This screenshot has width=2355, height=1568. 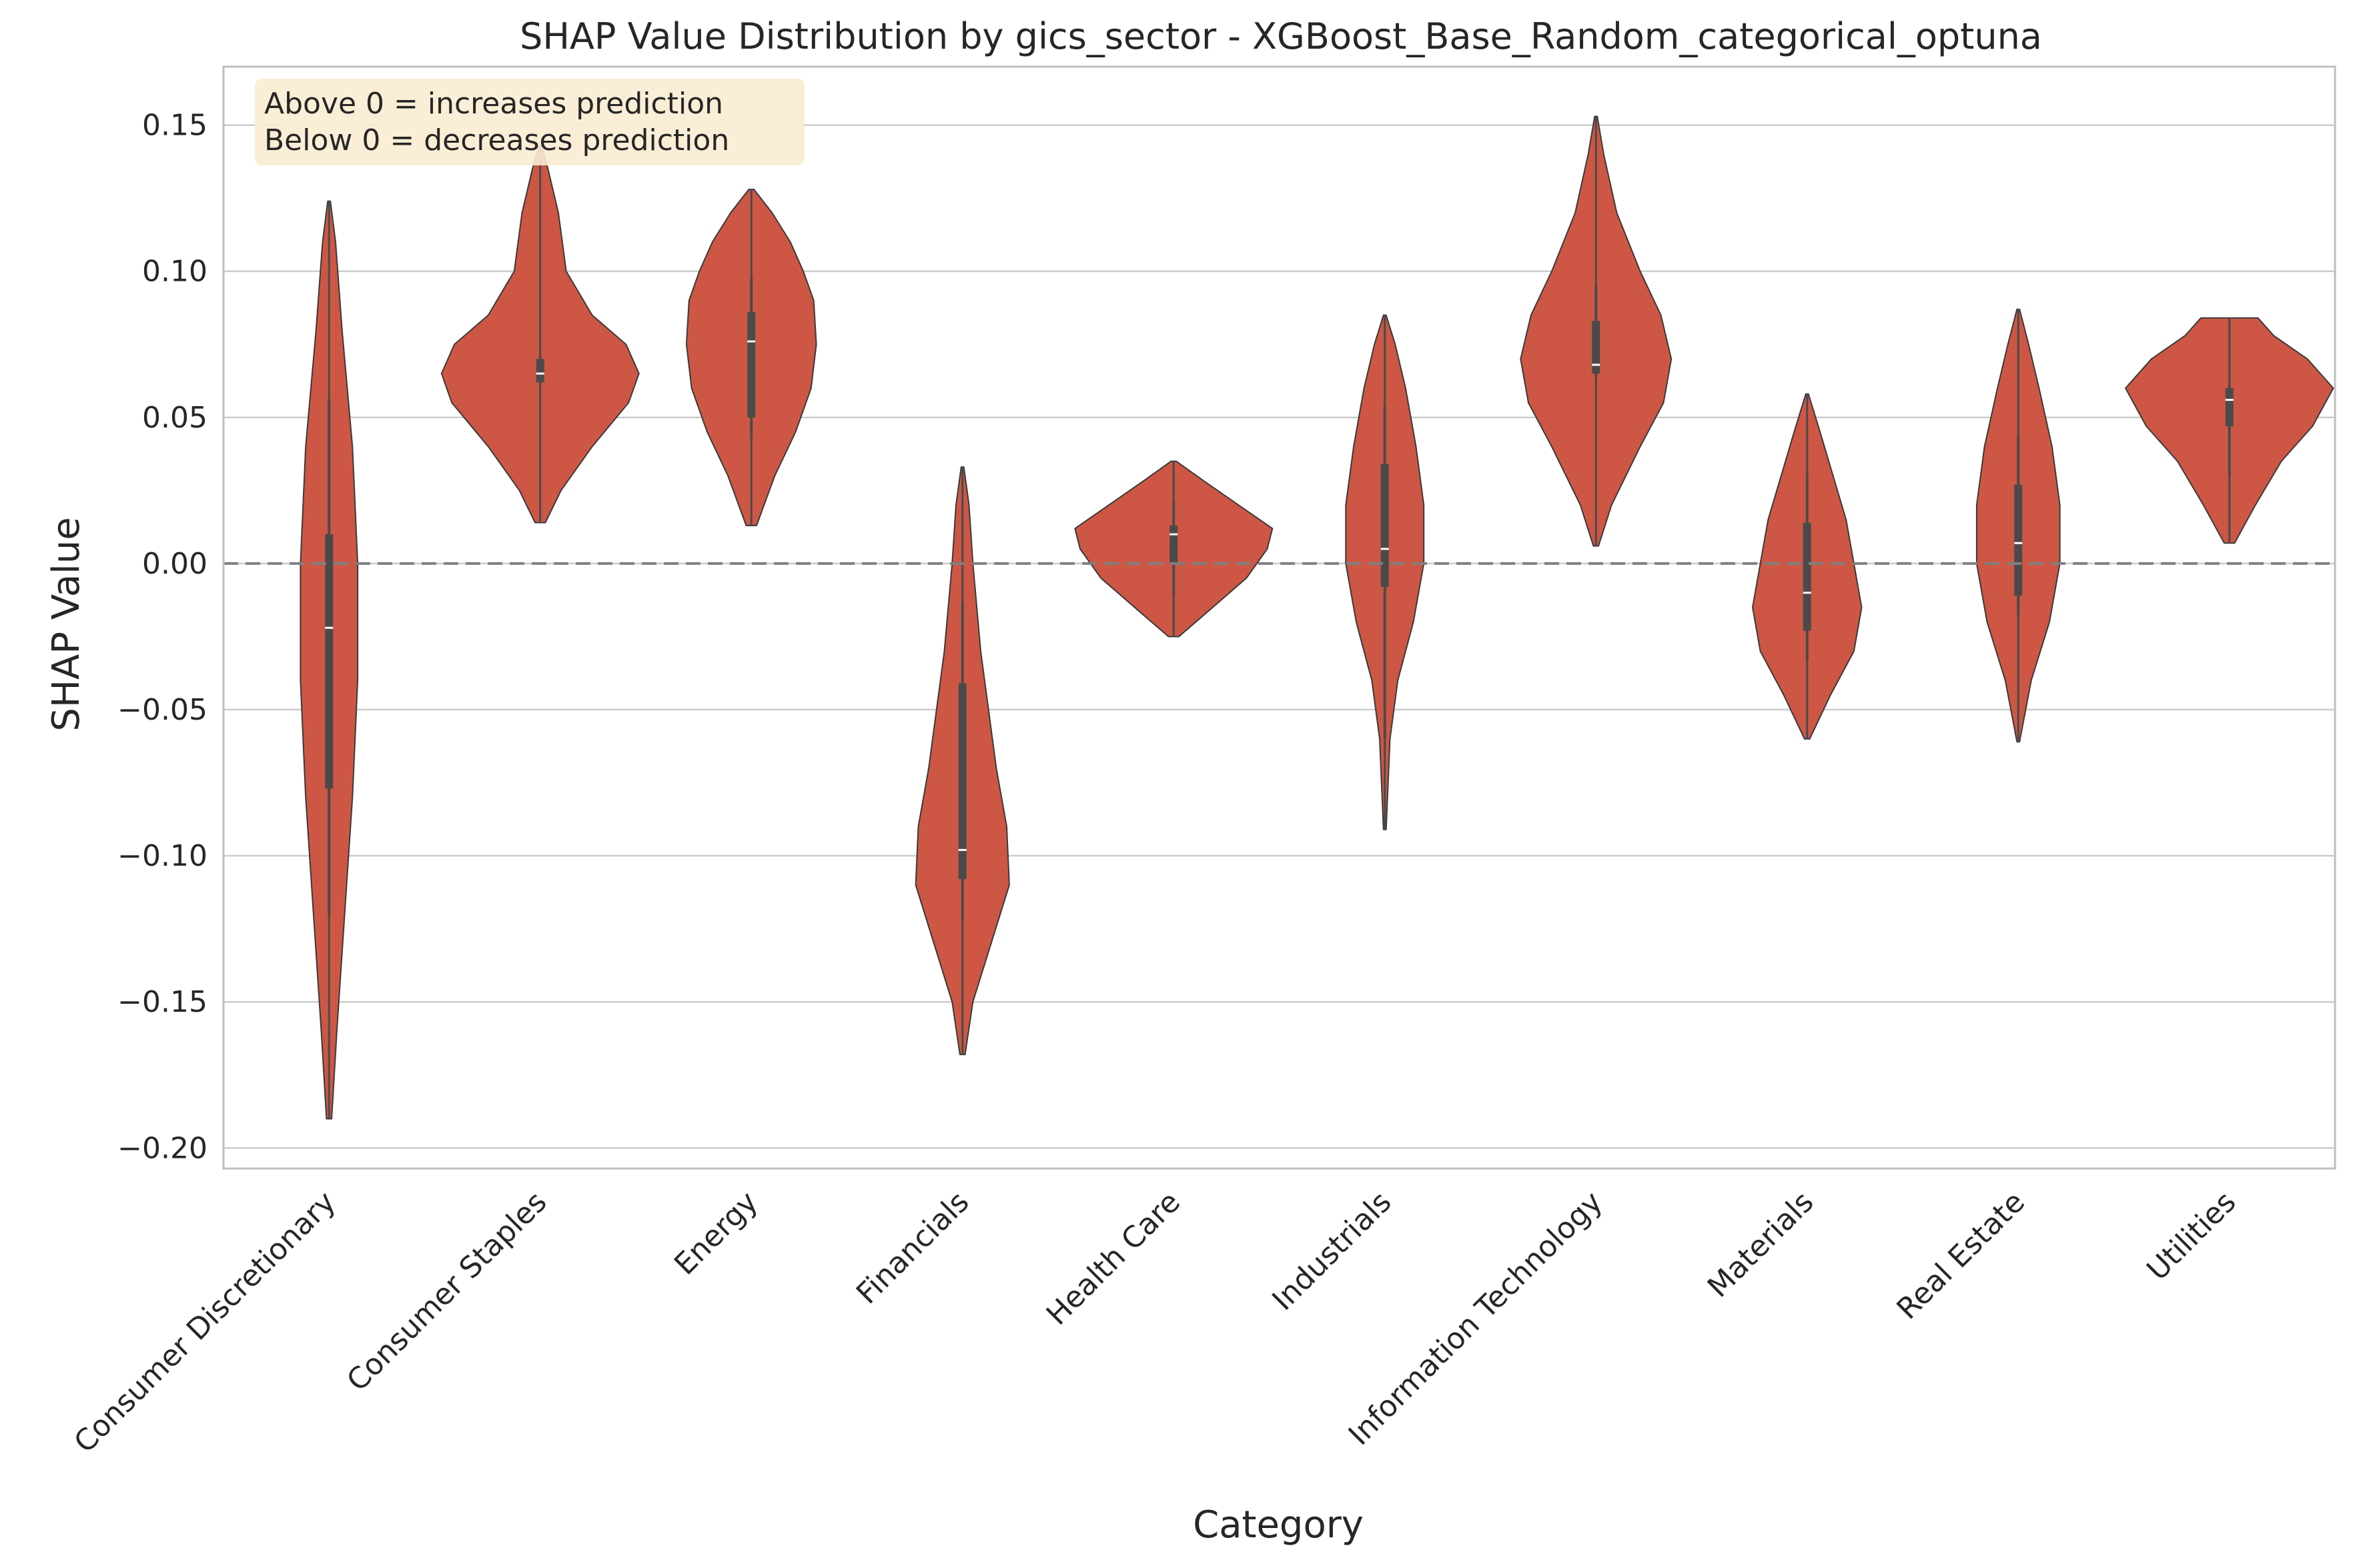 I want to click on y-tick-label: 0.10, so click(x=174, y=272).